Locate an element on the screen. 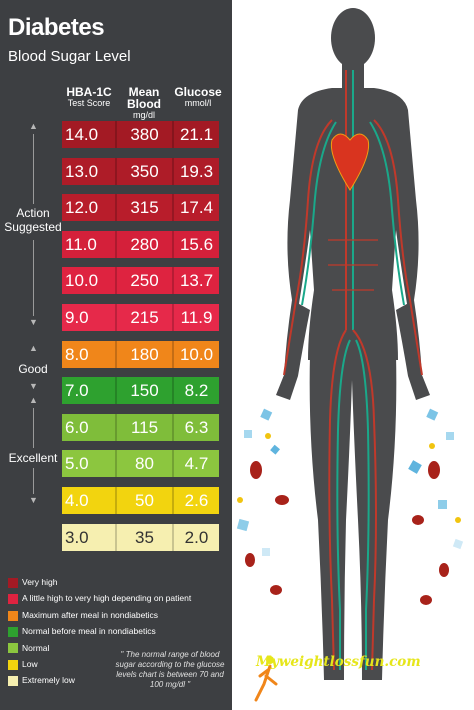 This screenshot has height=710, width=474. brand-watermark: Myweightlossfun.com is located at coordinates (338, 662).